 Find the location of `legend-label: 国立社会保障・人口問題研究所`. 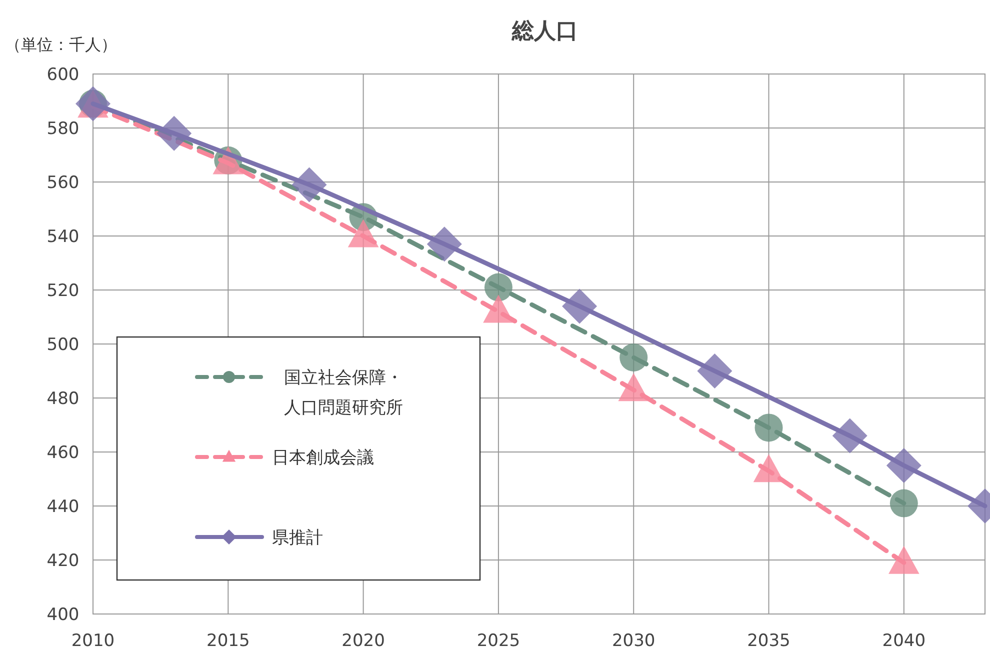

legend-label: 国立社会保障・人口問題研究所 is located at coordinates (343, 393).